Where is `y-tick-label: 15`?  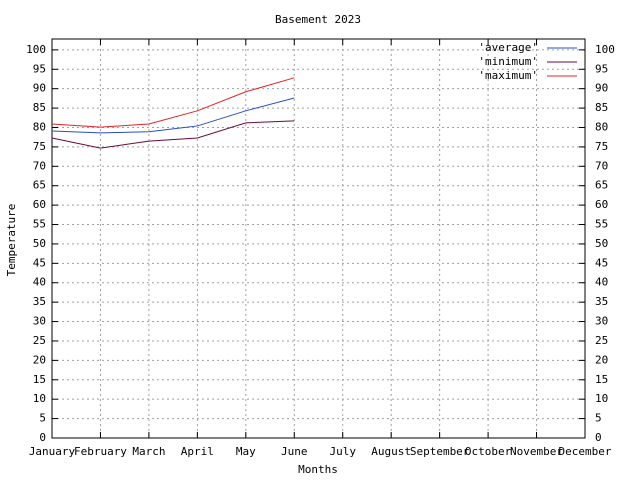 y-tick-label: 15 is located at coordinates (39, 379).